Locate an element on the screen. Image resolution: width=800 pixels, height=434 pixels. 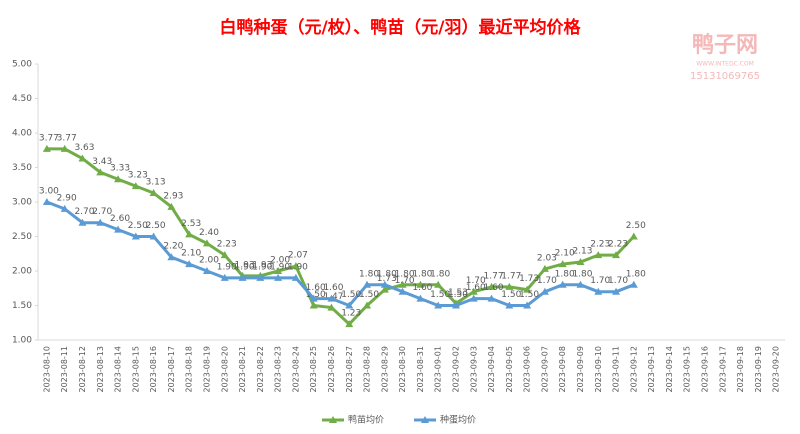
legend-label: 鸭苗均价 is located at coordinates (366, 420).